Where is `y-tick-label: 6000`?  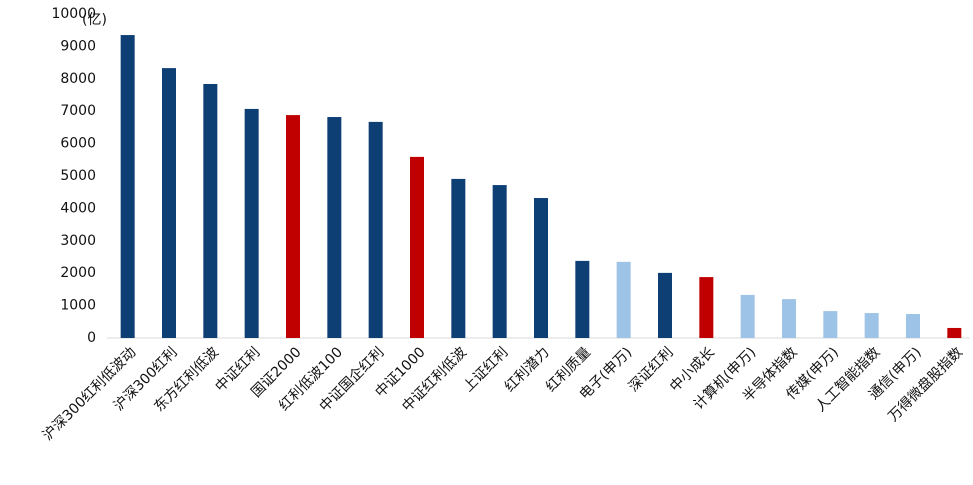
y-tick-label: 6000 is located at coordinates (78, 144).